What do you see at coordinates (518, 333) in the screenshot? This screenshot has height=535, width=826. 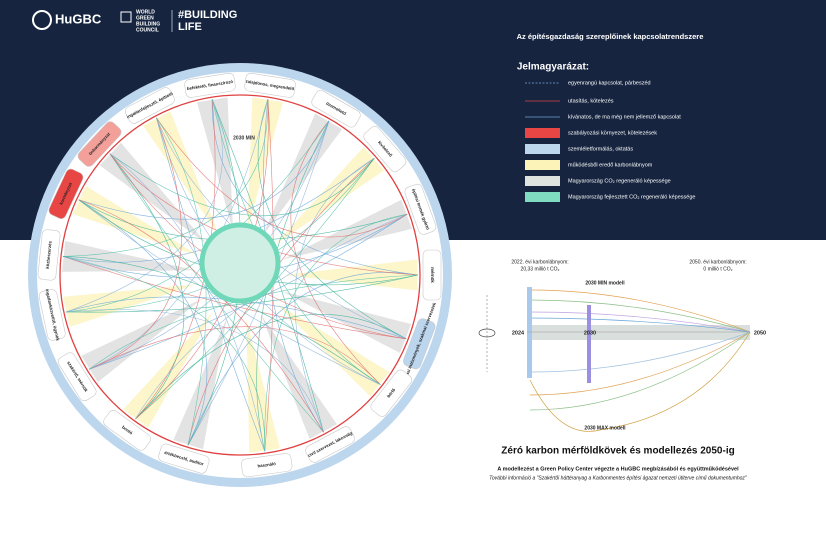 I see `year-label: 2024` at bounding box center [518, 333].